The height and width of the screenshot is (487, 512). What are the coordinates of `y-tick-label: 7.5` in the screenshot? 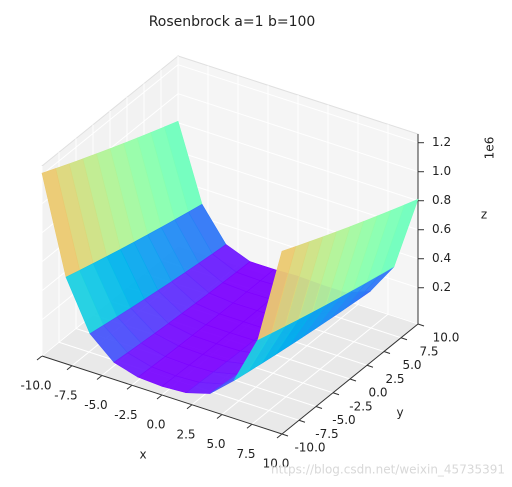 It's located at (428, 351).